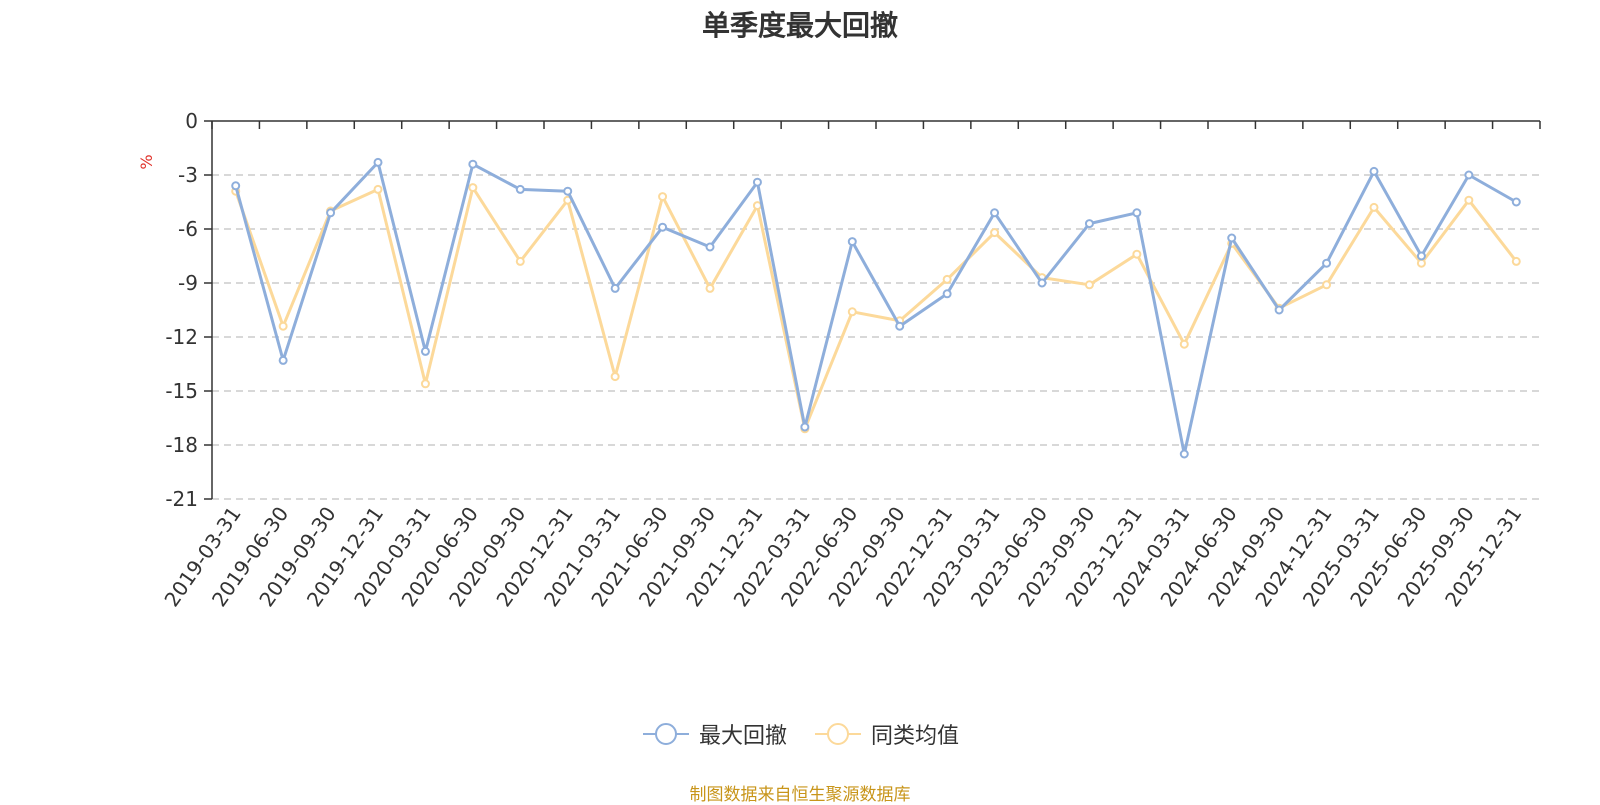  What do you see at coordinates (800, 795) in the screenshot?
I see `source-note: 制图数据来自恒生聚源数据库` at bounding box center [800, 795].